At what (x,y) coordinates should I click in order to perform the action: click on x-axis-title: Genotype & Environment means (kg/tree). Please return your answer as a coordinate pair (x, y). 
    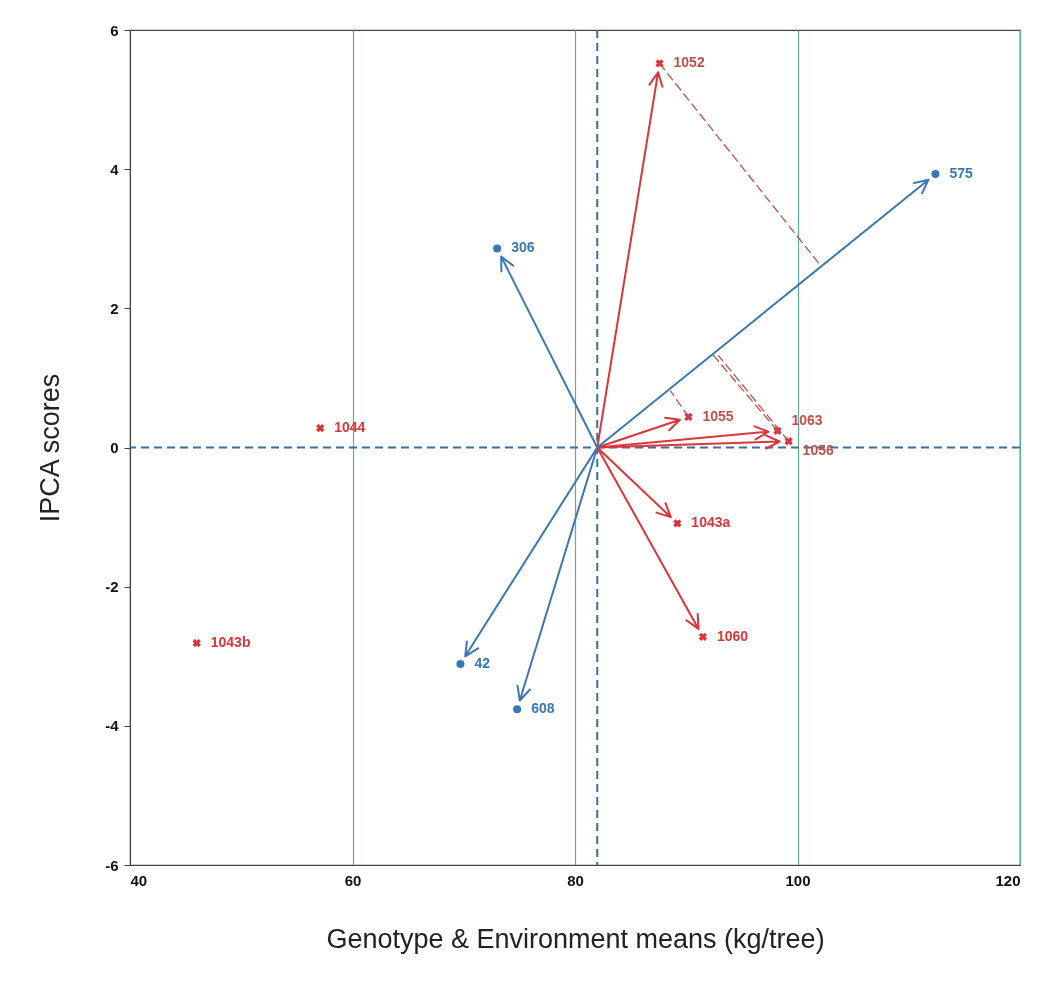
    Looking at the image, I should click on (575, 938).